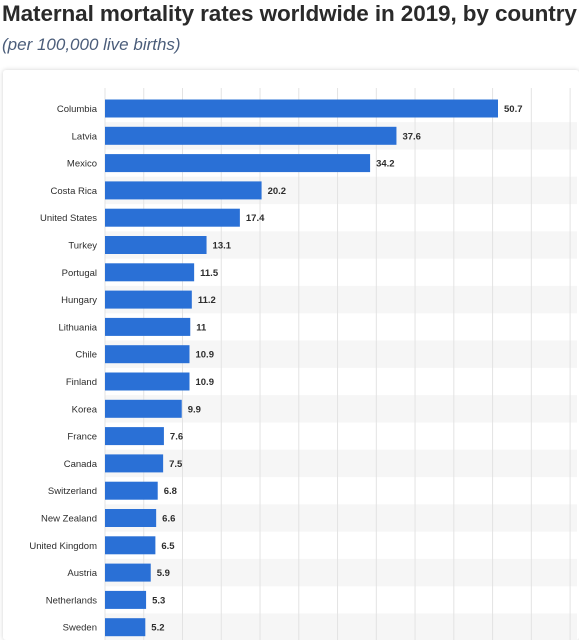  I want to click on value-label: 11.5, so click(209, 273).